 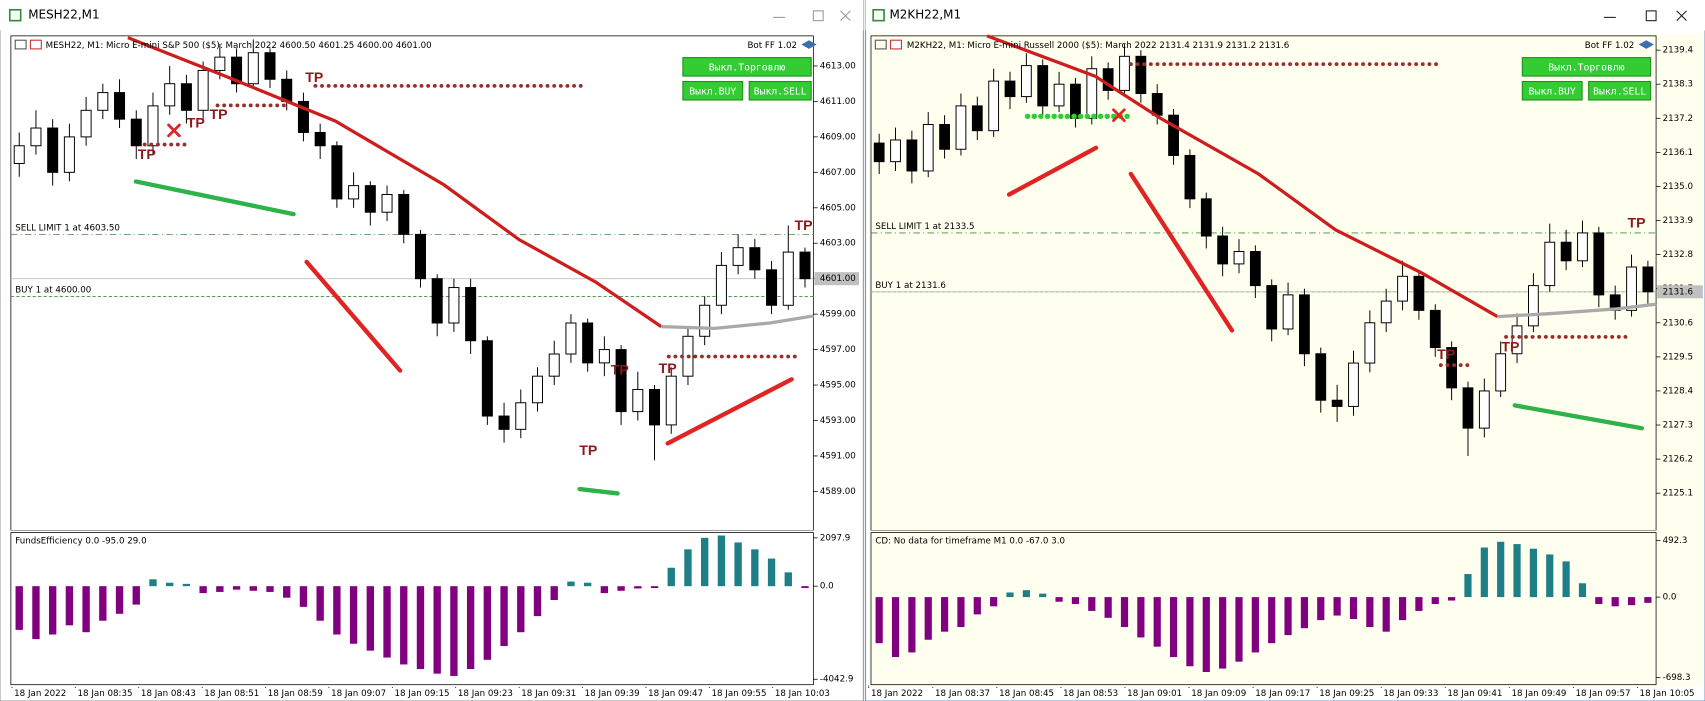 I want to click on x-tick-label: 18 Jan 08:37, so click(x=962, y=694).